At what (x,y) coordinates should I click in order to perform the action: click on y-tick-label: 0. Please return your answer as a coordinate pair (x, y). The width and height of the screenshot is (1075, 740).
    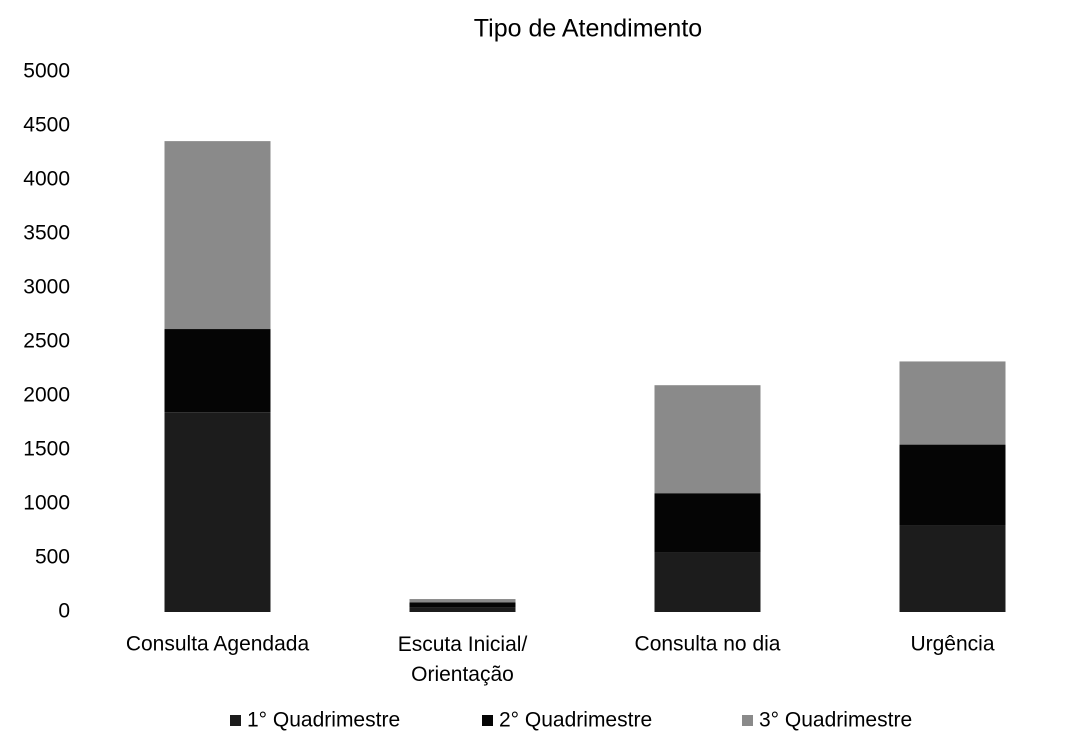
    Looking at the image, I should click on (64, 611).